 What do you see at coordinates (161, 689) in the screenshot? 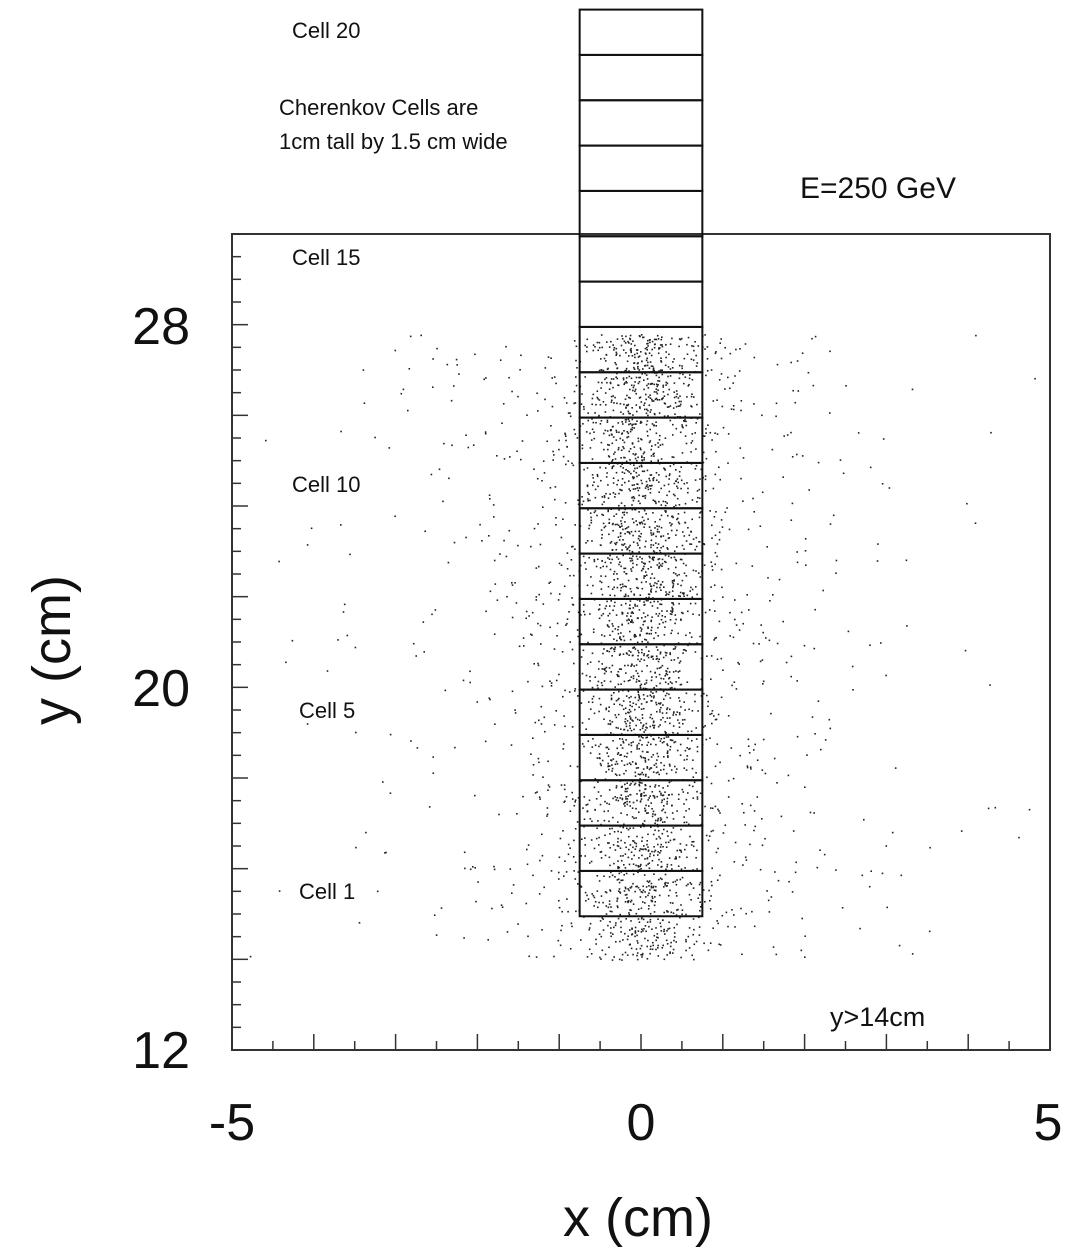
I see `y-tick-labels: 12 20 28` at bounding box center [161, 689].